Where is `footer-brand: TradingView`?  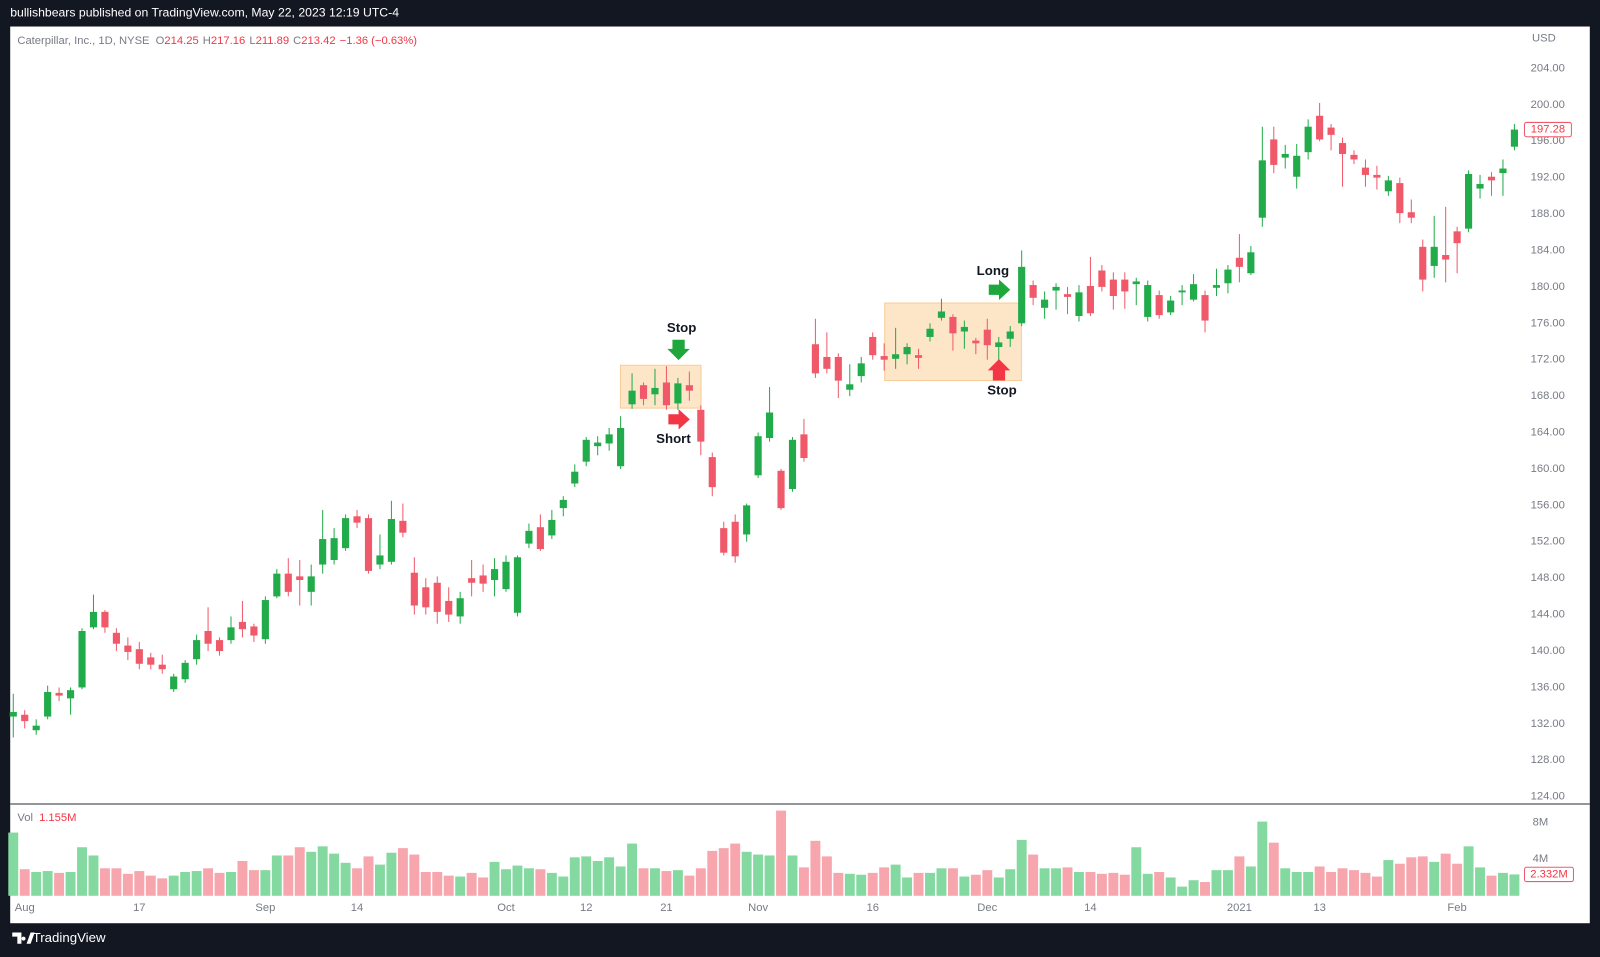 footer-brand: TradingView is located at coordinates (69, 937).